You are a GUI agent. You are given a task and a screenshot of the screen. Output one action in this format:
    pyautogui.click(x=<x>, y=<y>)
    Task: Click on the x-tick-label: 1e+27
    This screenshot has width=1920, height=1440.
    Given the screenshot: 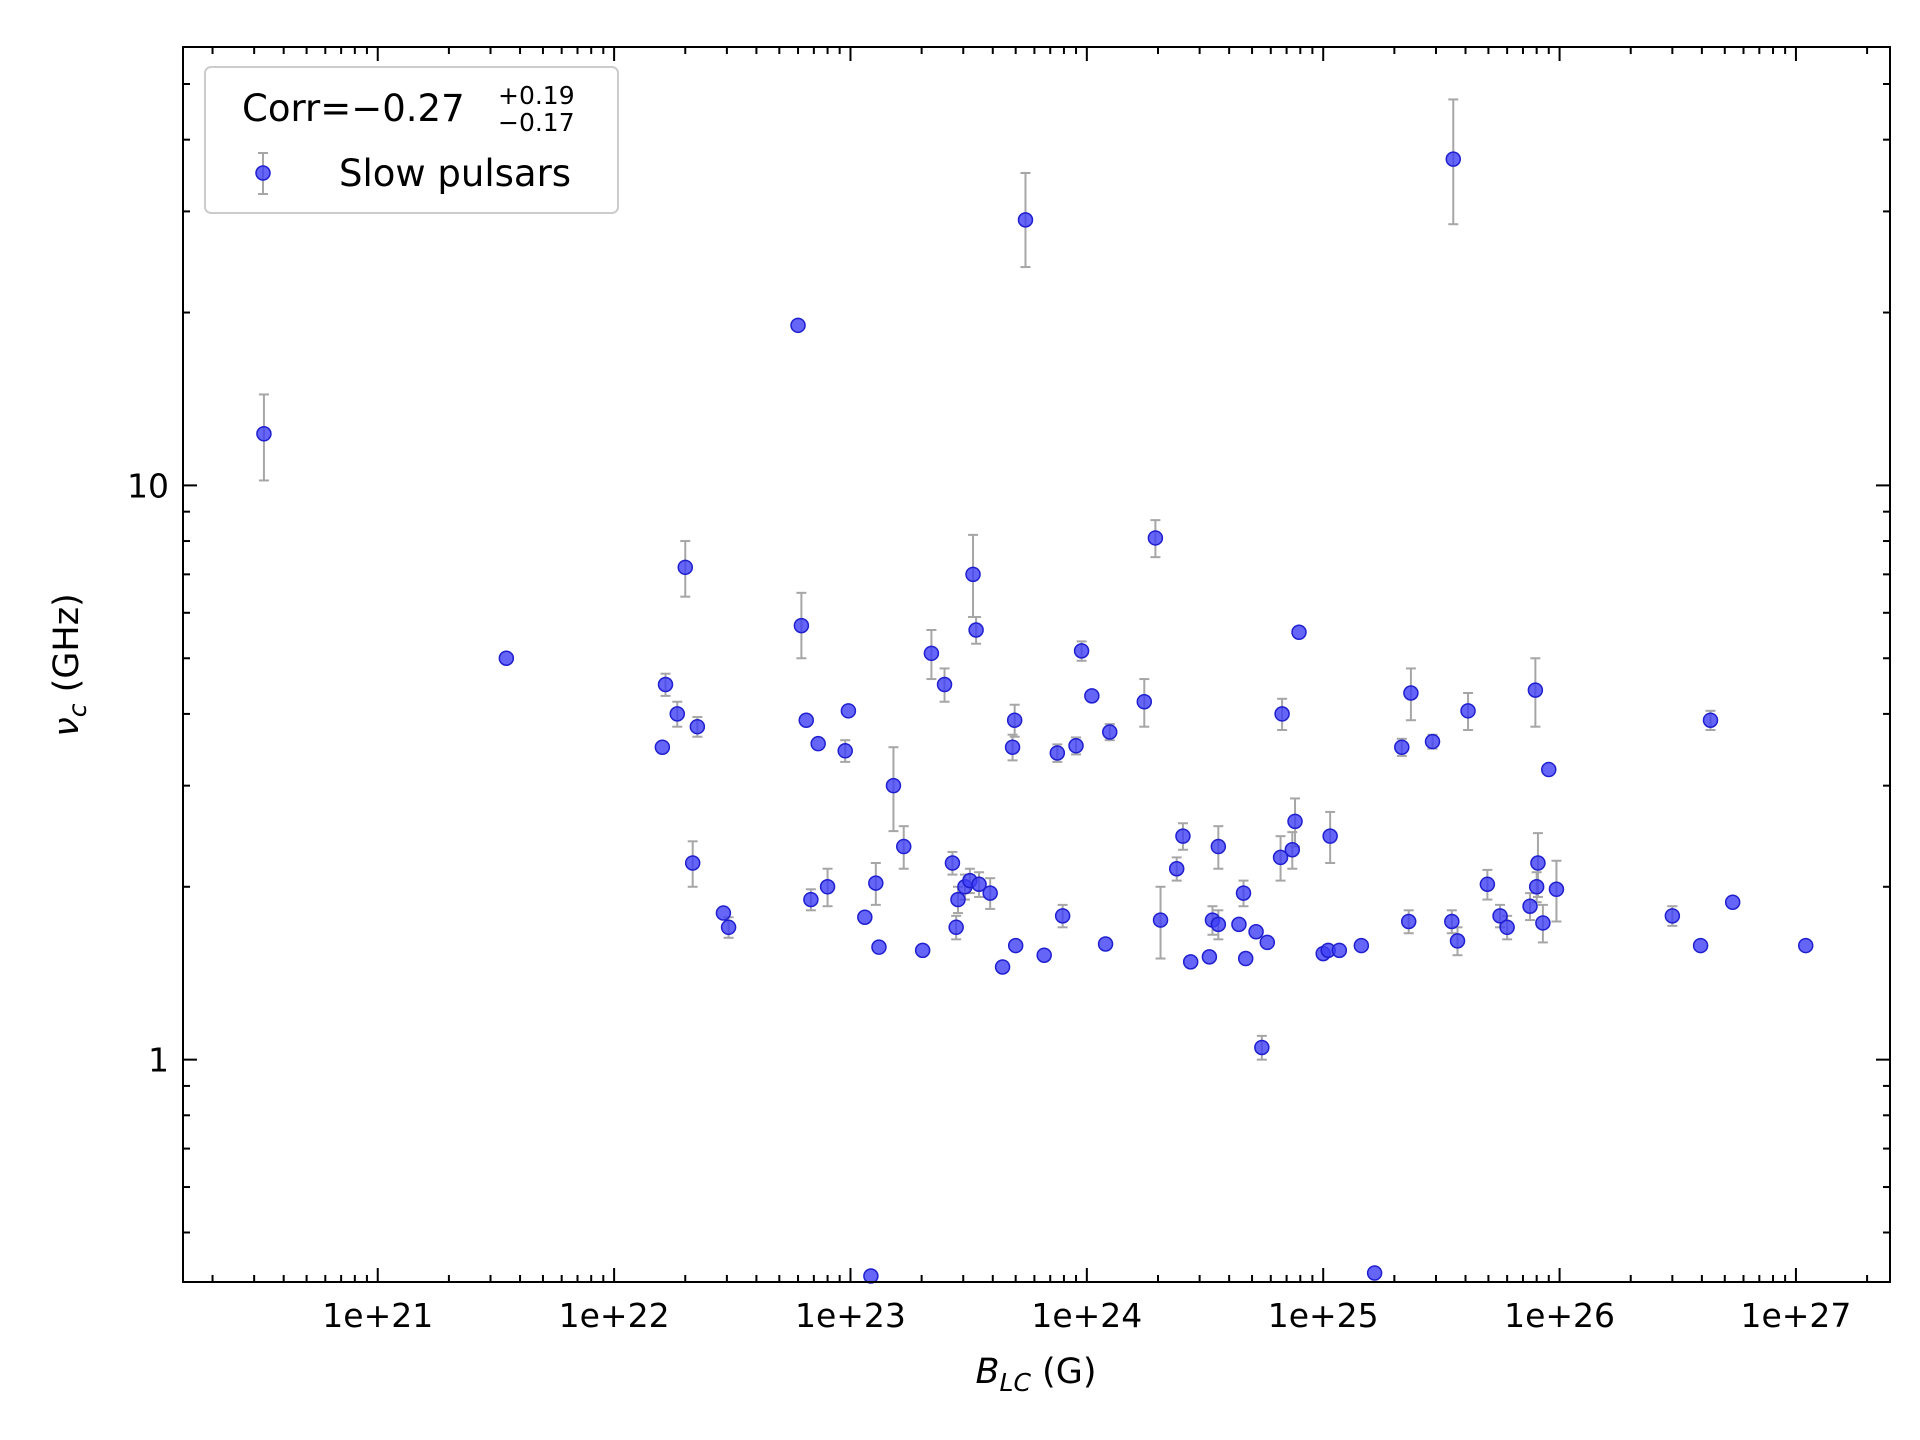 What is the action you would take?
    pyautogui.click(x=1795, y=1315)
    